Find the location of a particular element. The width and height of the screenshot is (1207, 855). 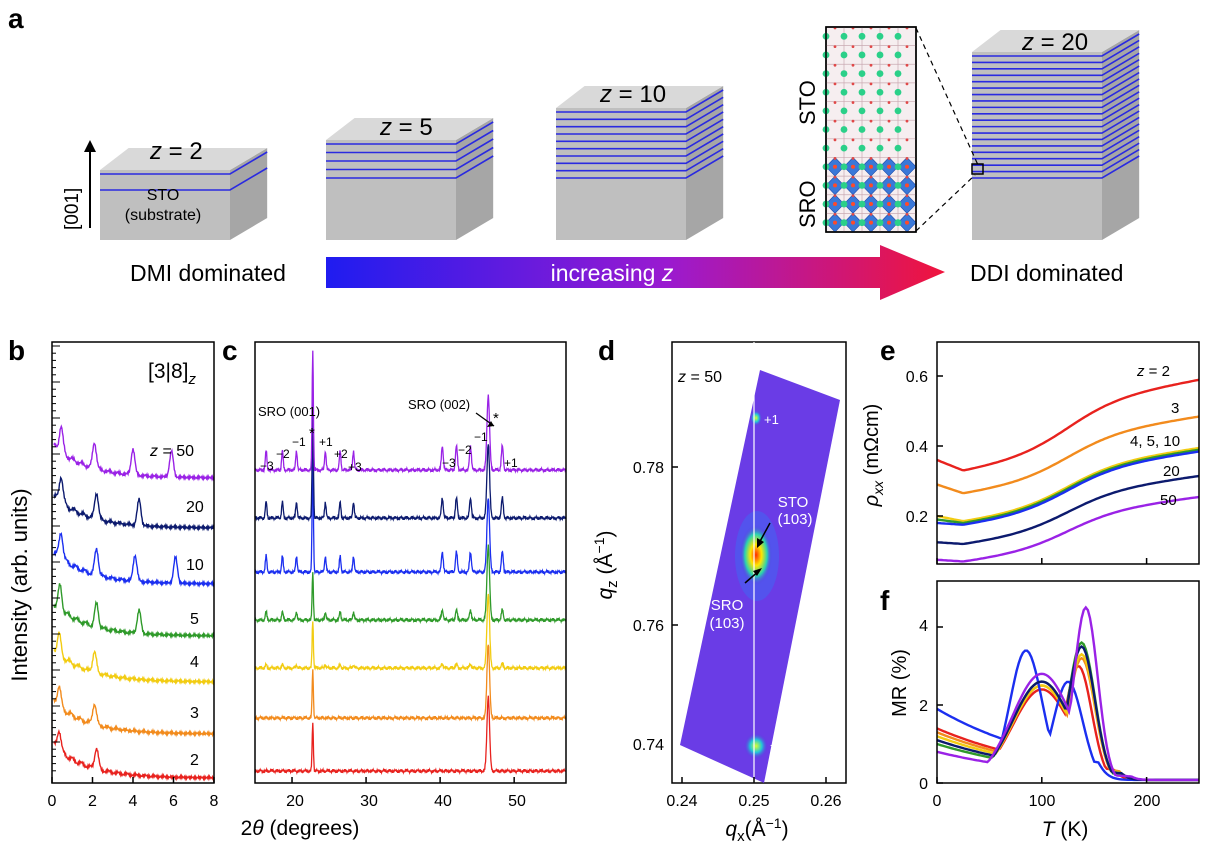

panel-b-label-2: 2 is located at coordinates (194, 760).